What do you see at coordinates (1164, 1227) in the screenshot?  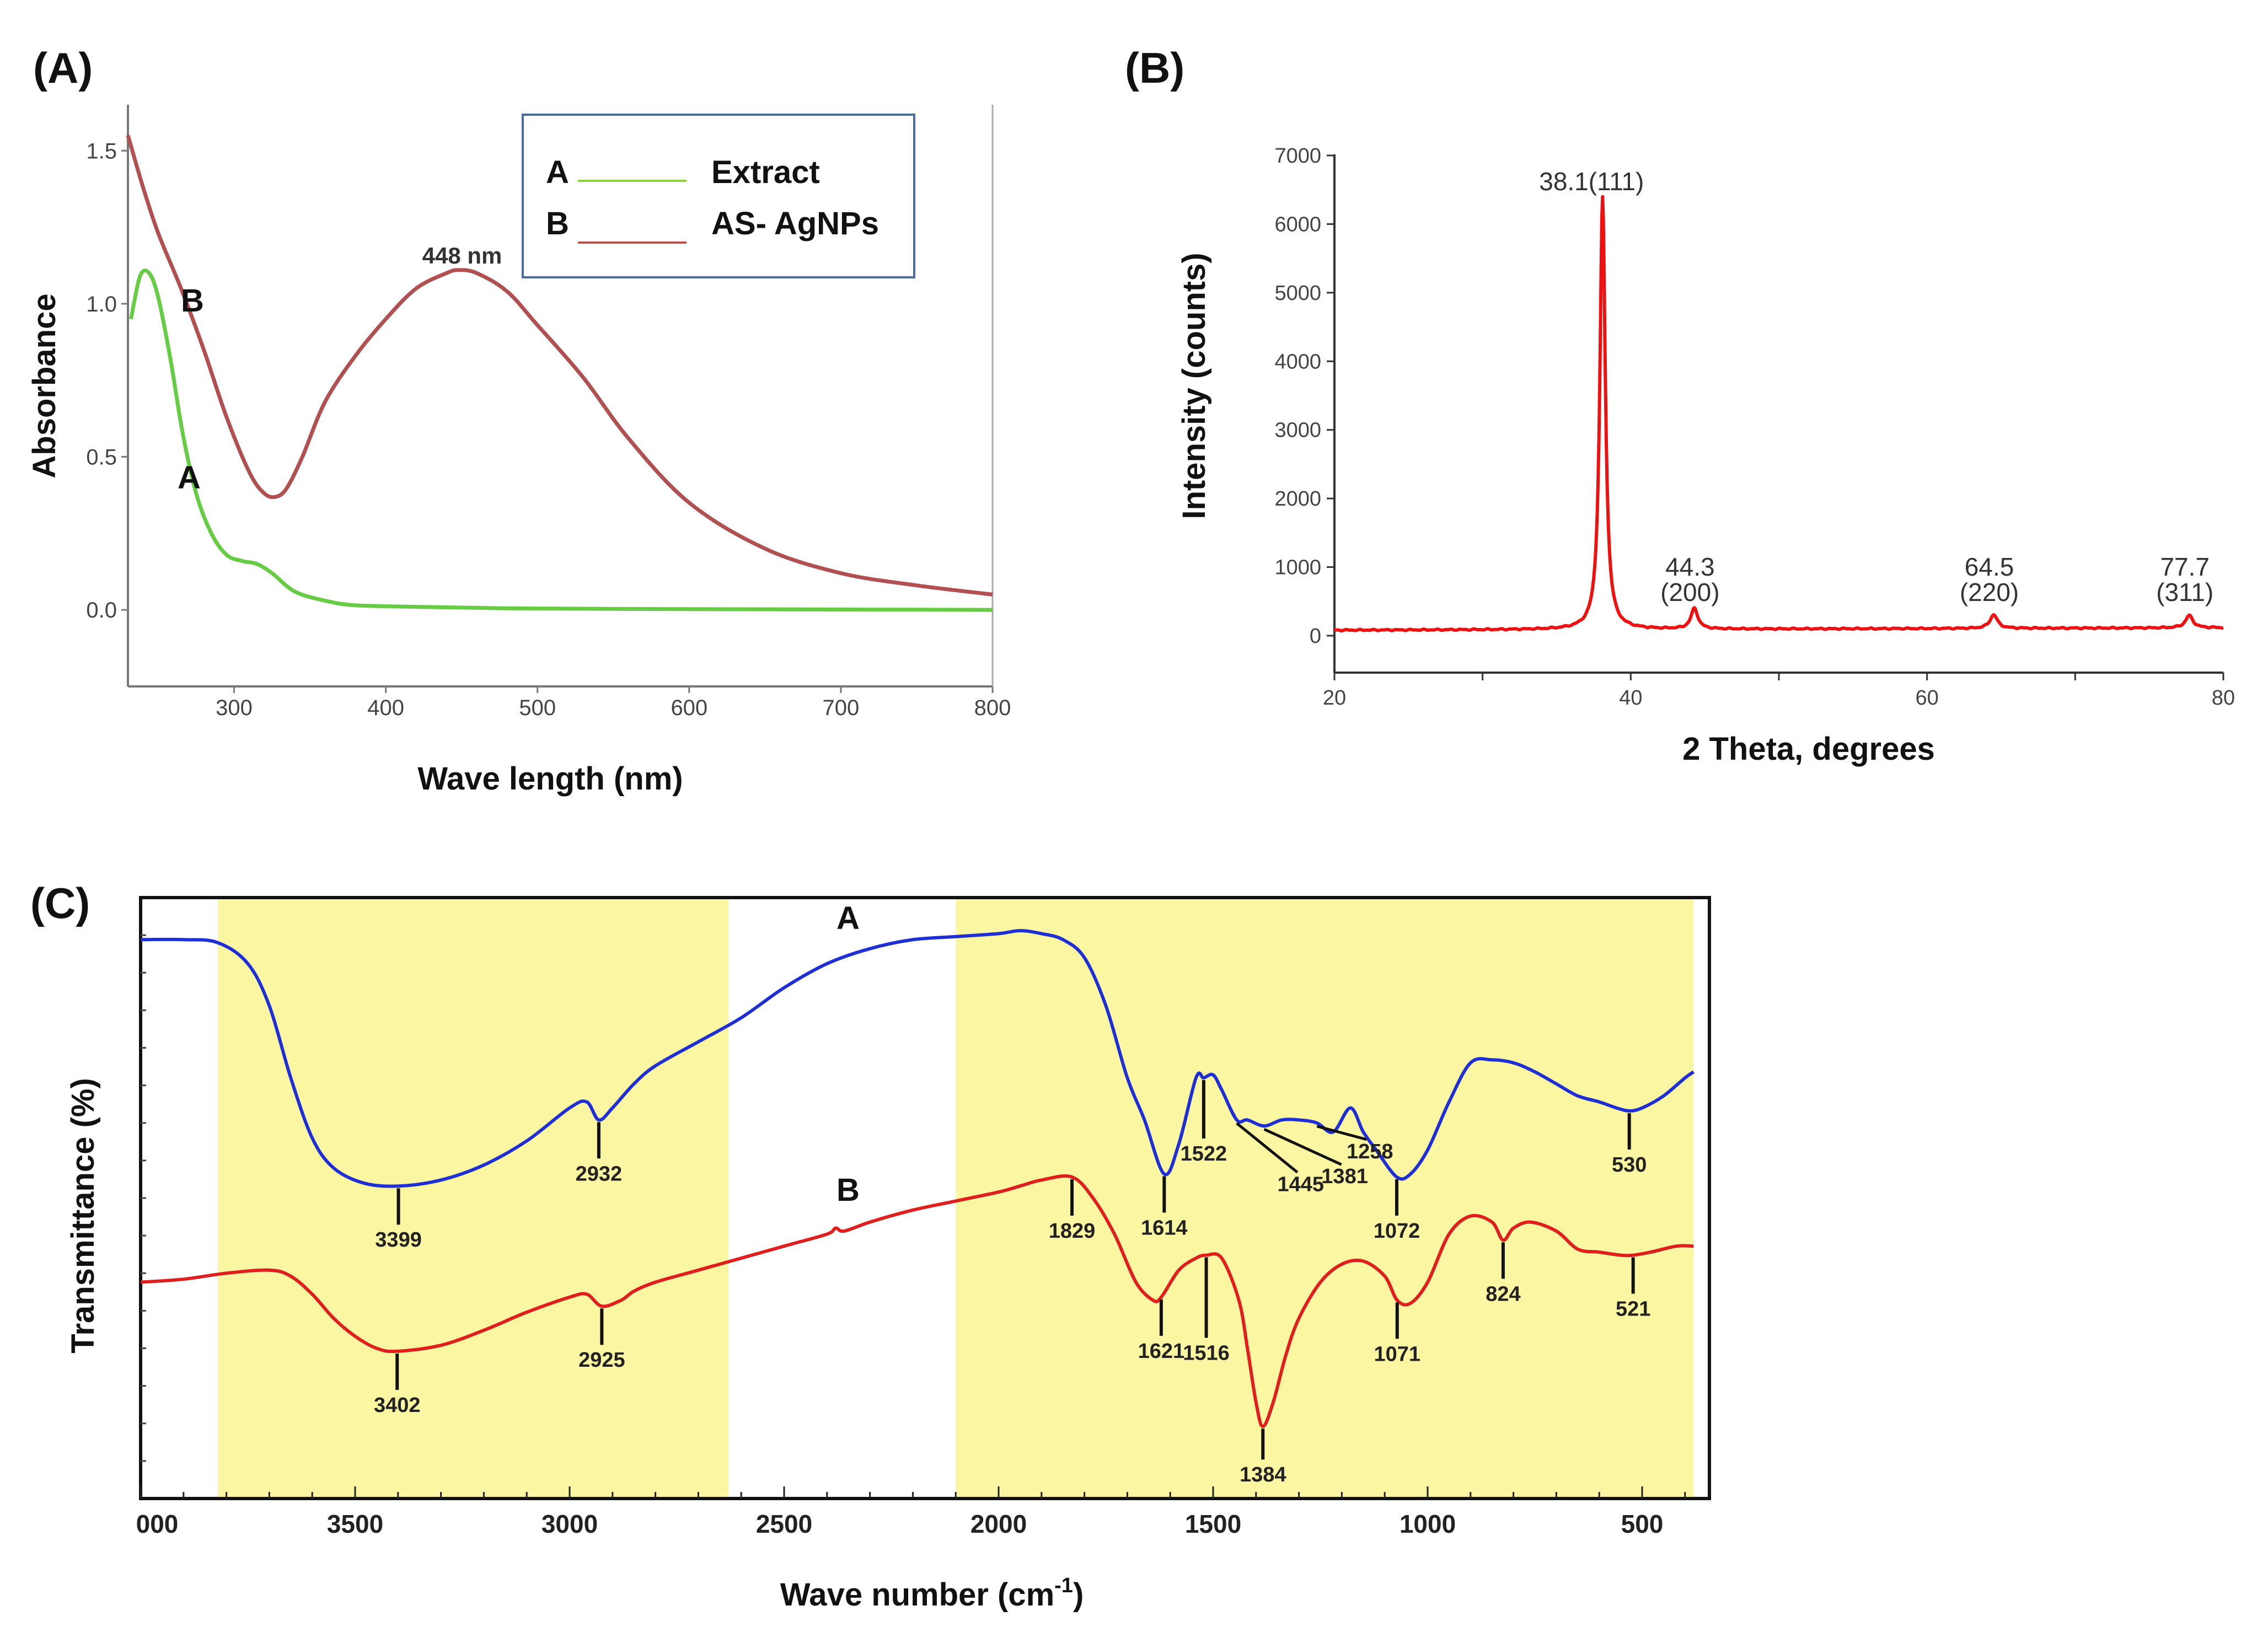 I see `panel-c-band-label: 1614` at bounding box center [1164, 1227].